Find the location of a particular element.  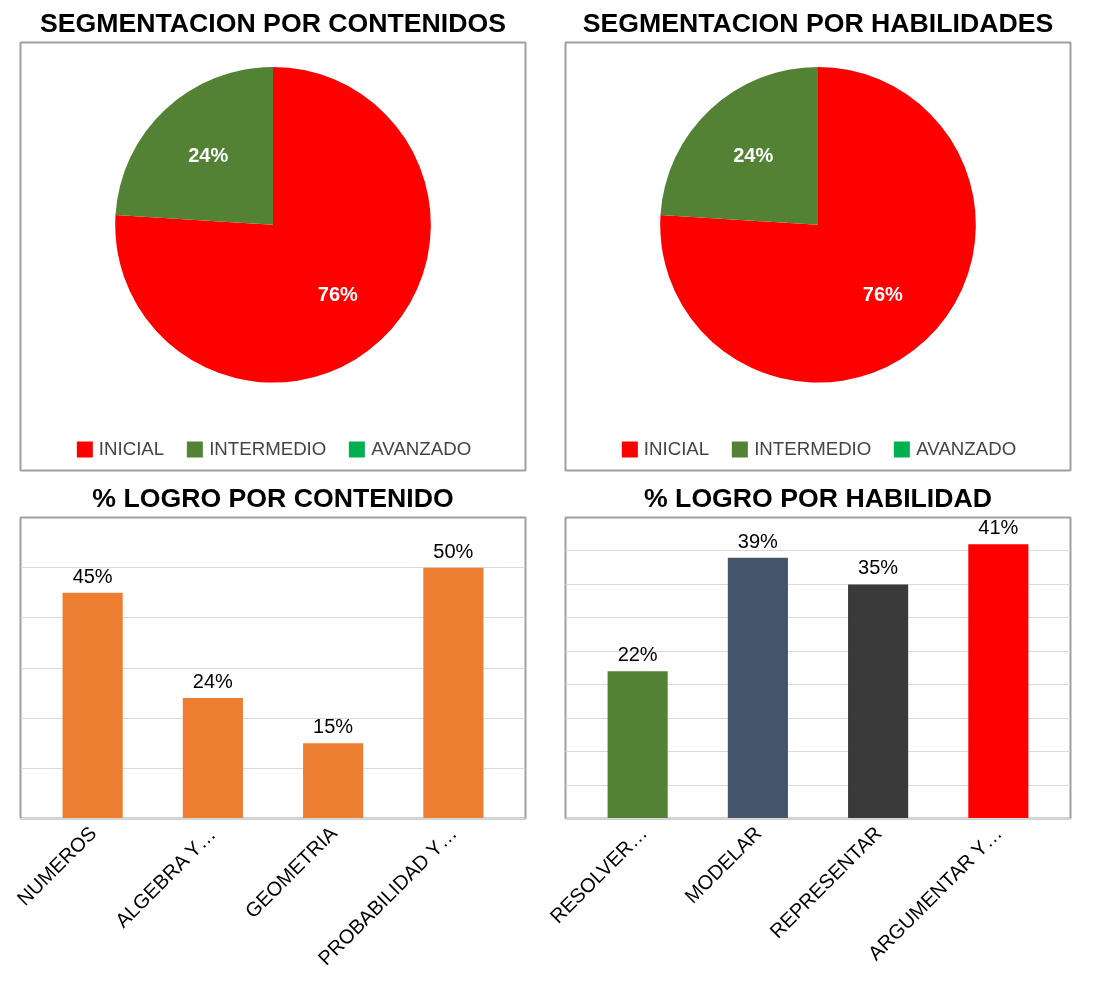

data-label: 41% is located at coordinates (998, 527).